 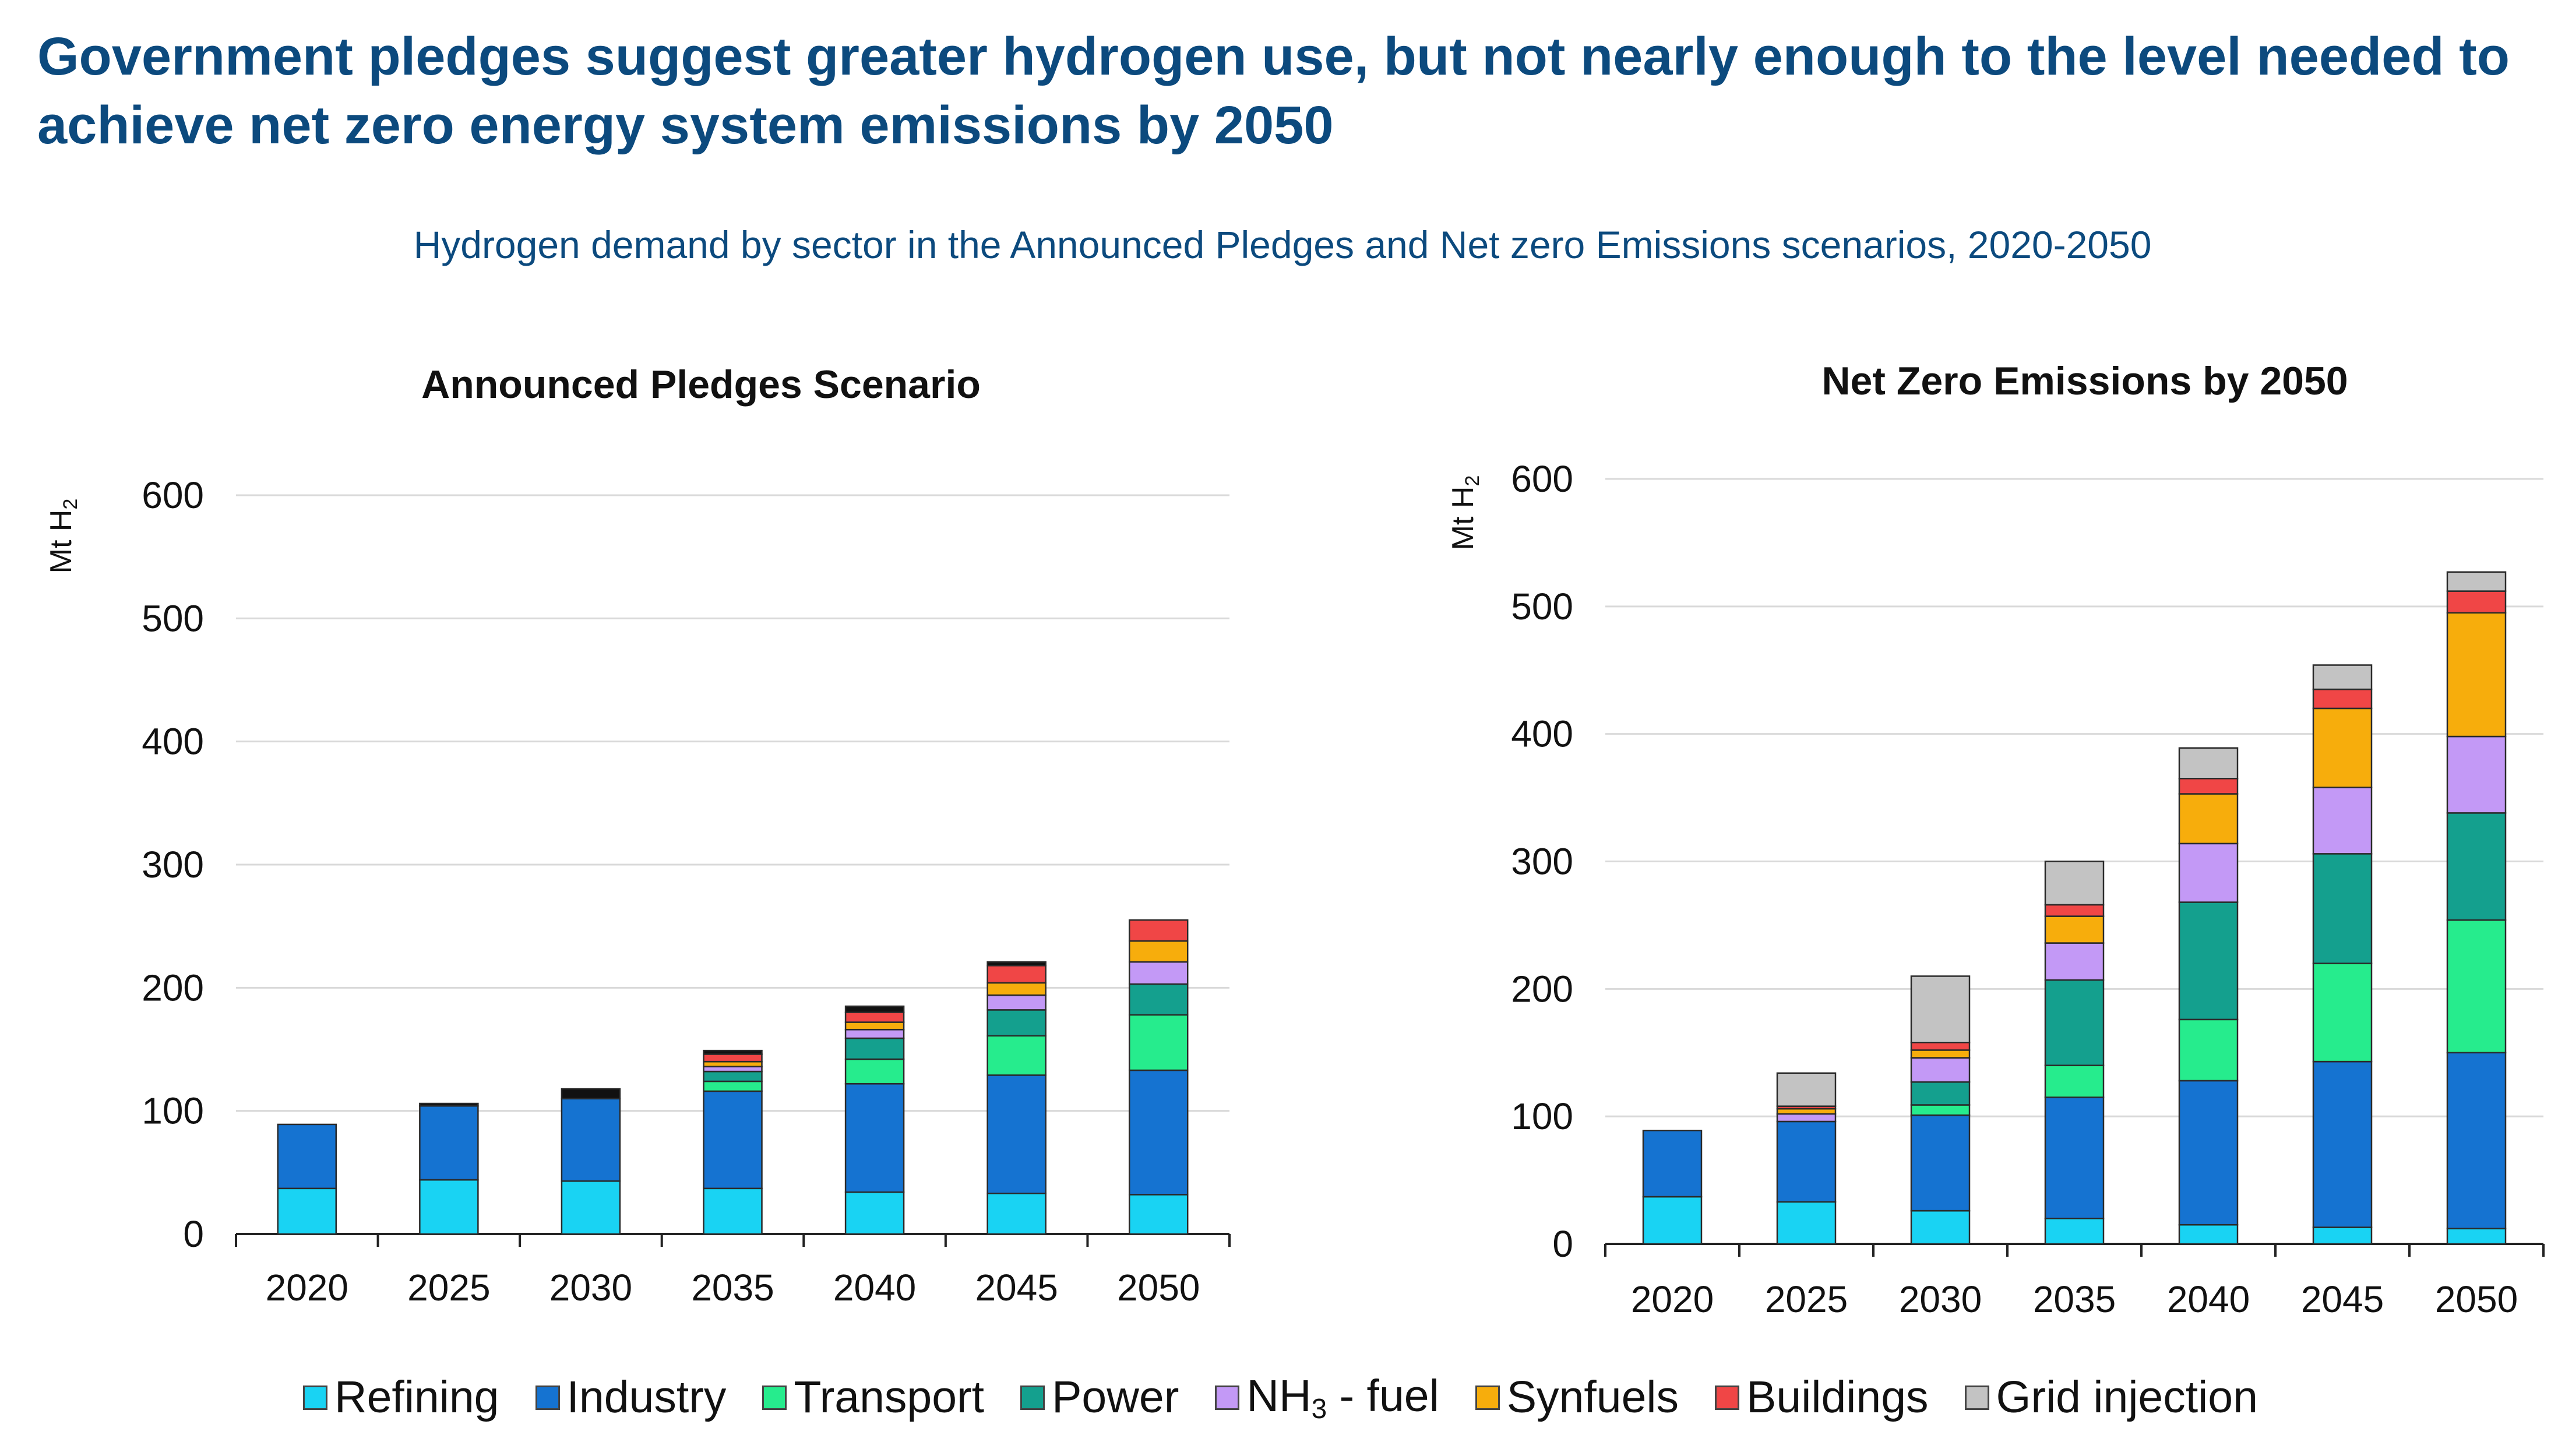 What do you see at coordinates (875, 1033) in the screenshot?
I see `bar-segment-nh3-fuel-2040` at bounding box center [875, 1033].